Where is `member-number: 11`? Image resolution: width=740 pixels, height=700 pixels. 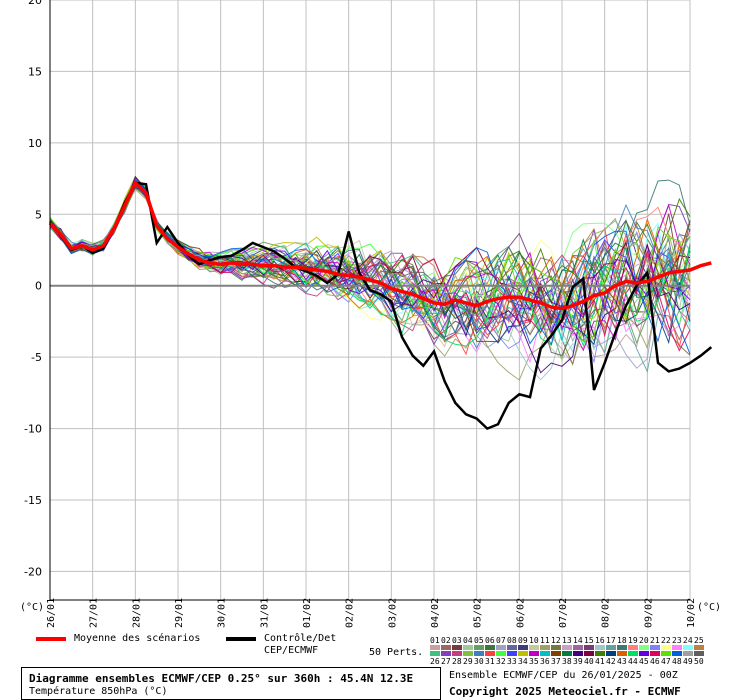 member-number: 11 is located at coordinates (545, 640).